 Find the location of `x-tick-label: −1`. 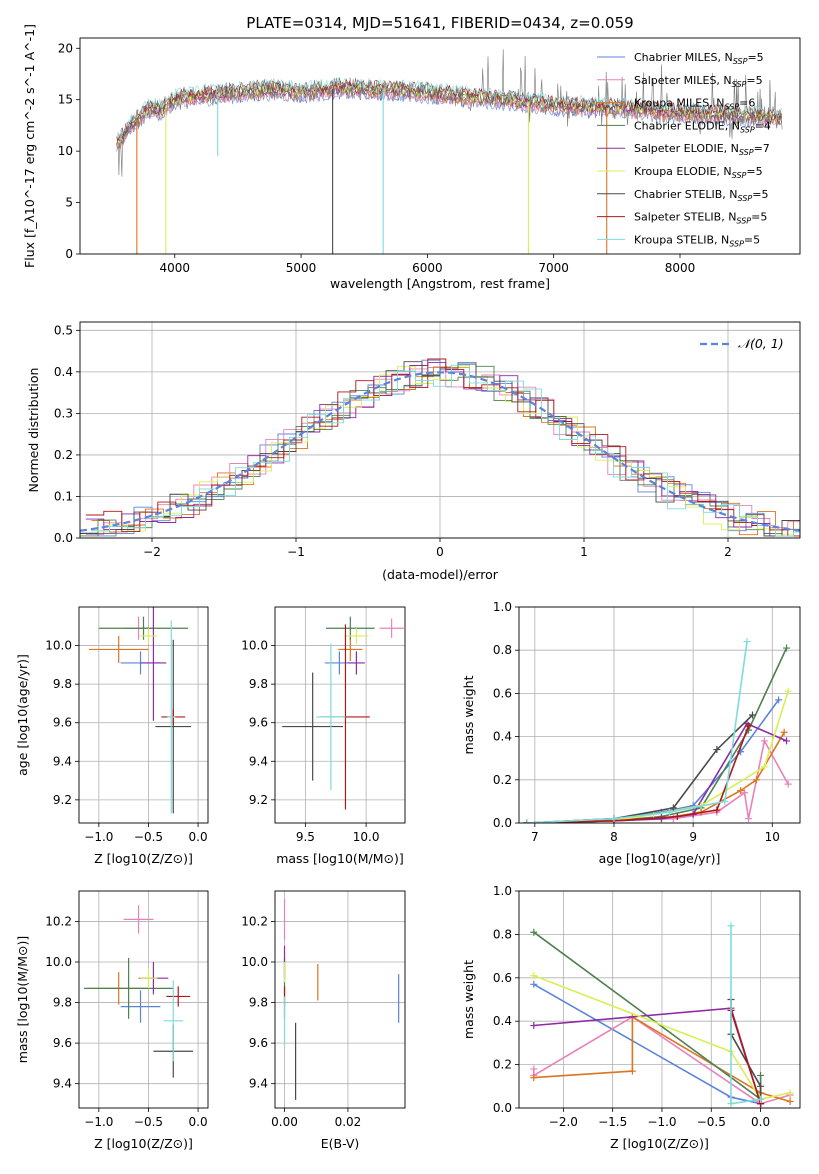

x-tick-label: −1 is located at coordinates (296, 552).